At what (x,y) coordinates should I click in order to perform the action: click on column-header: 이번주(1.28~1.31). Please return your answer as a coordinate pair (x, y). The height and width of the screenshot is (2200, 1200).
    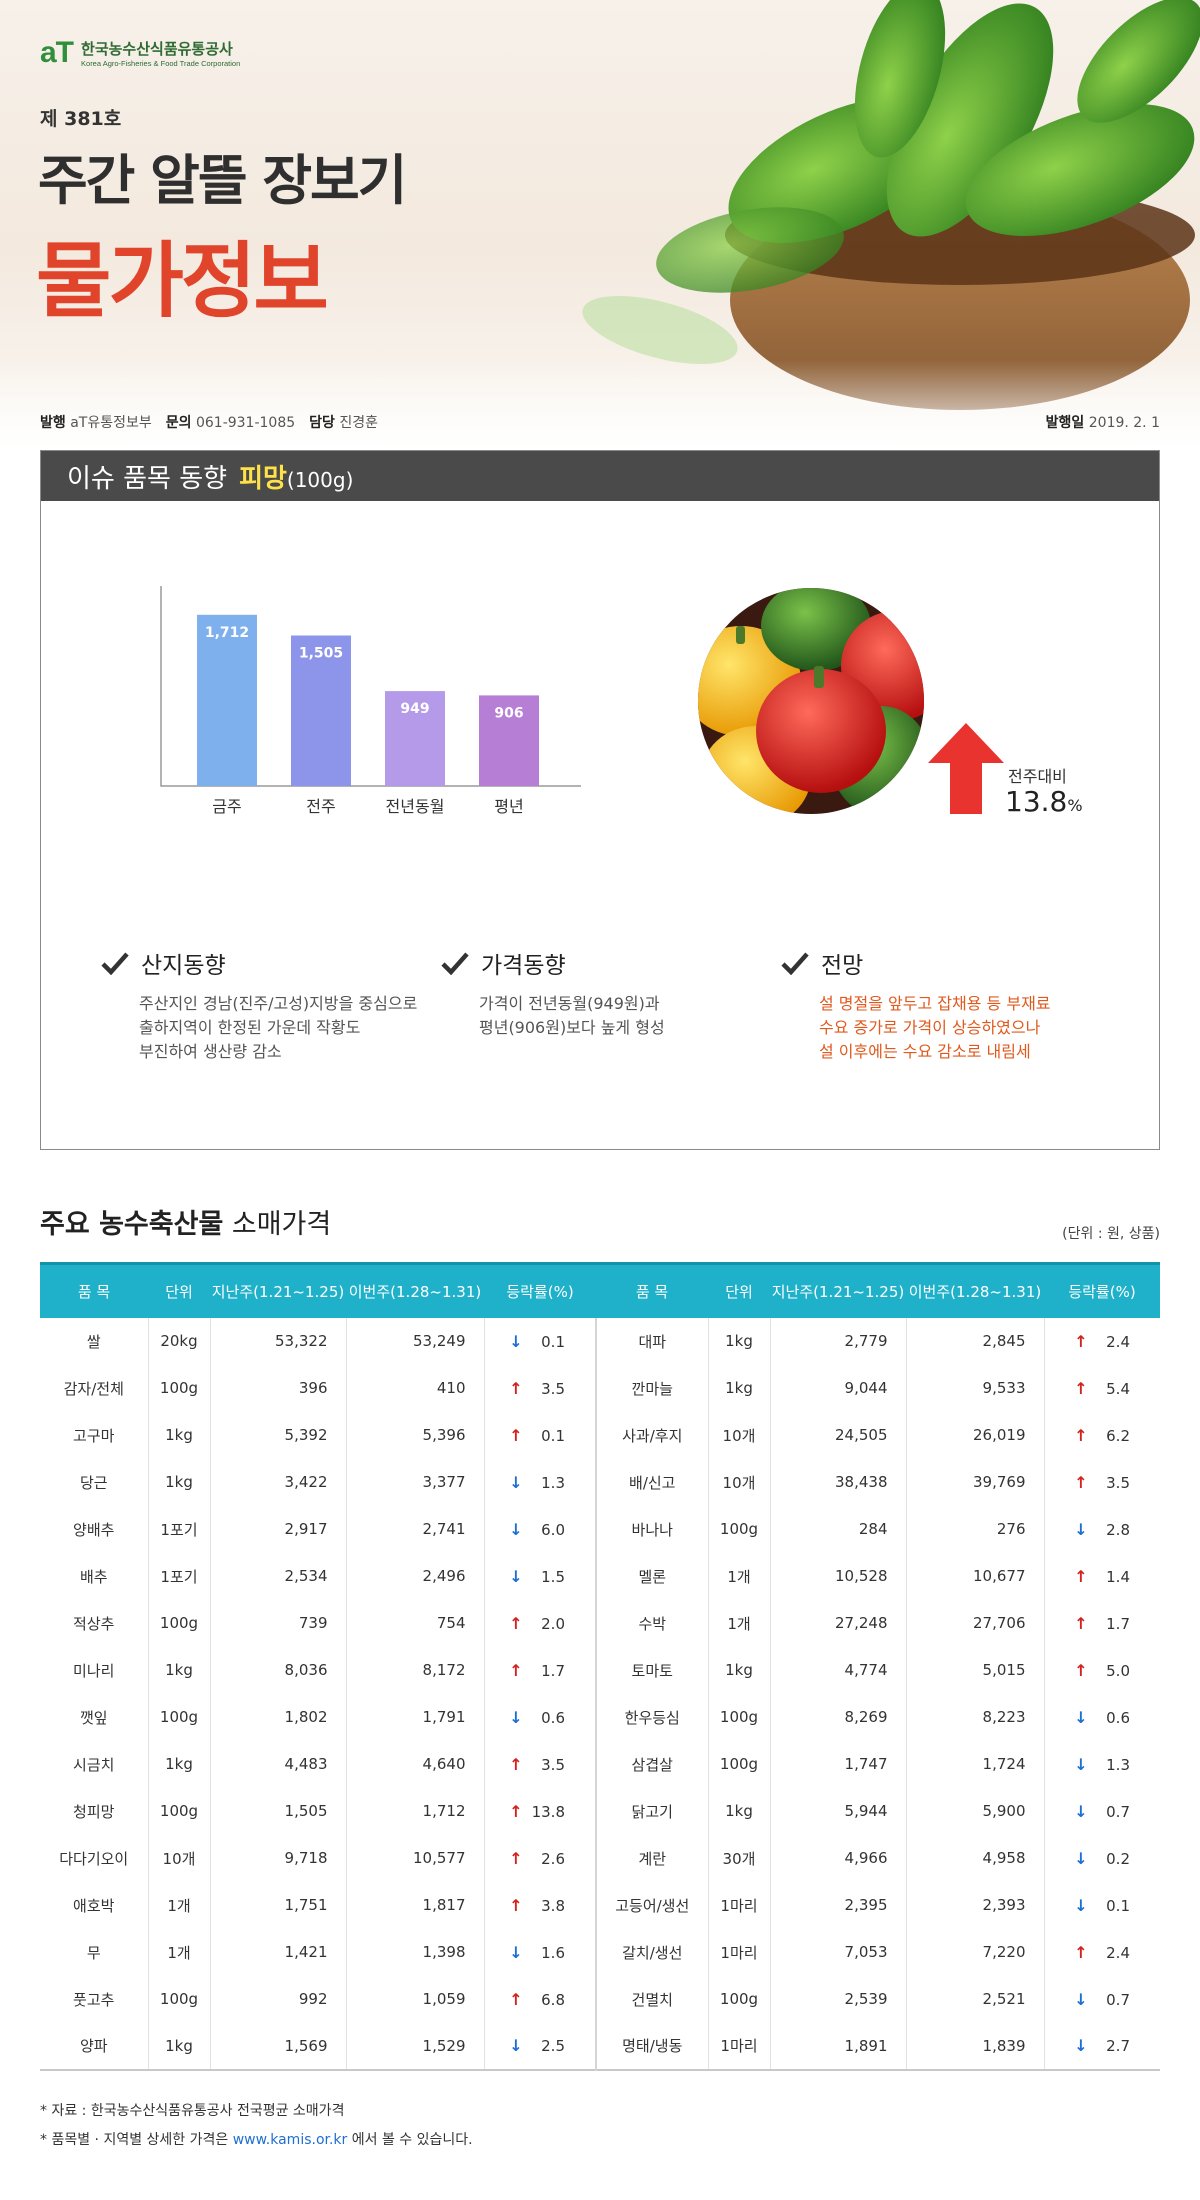
    Looking at the image, I should click on (415, 1290).